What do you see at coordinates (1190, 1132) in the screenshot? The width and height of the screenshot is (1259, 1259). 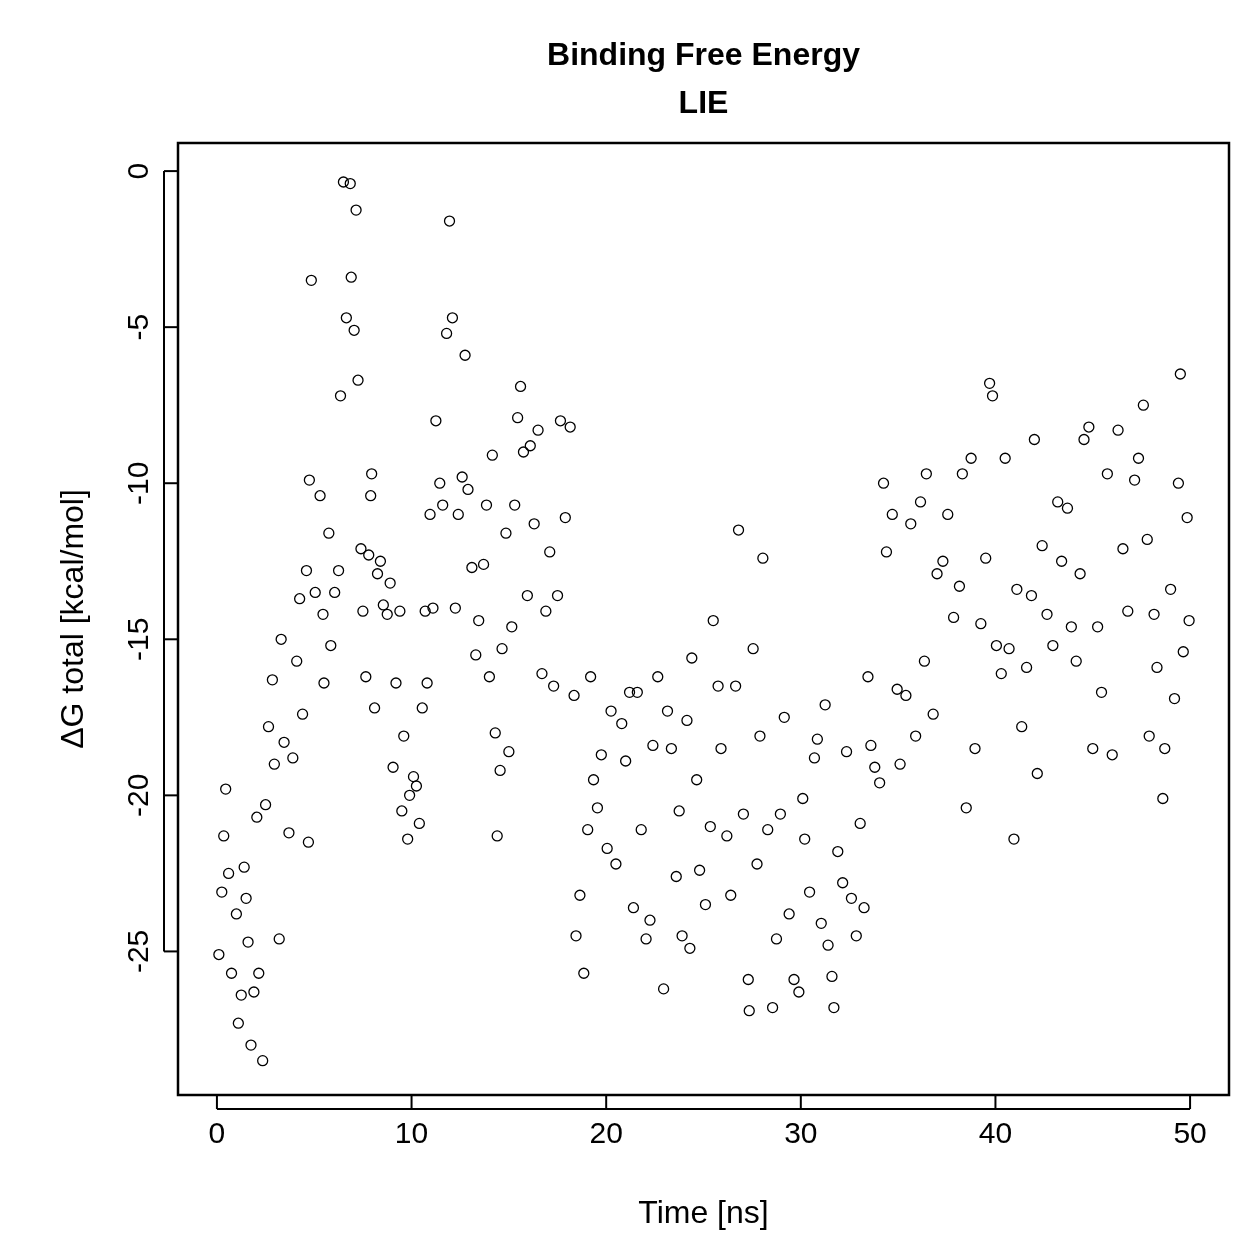 I see `x-tick-label: 50` at bounding box center [1190, 1132].